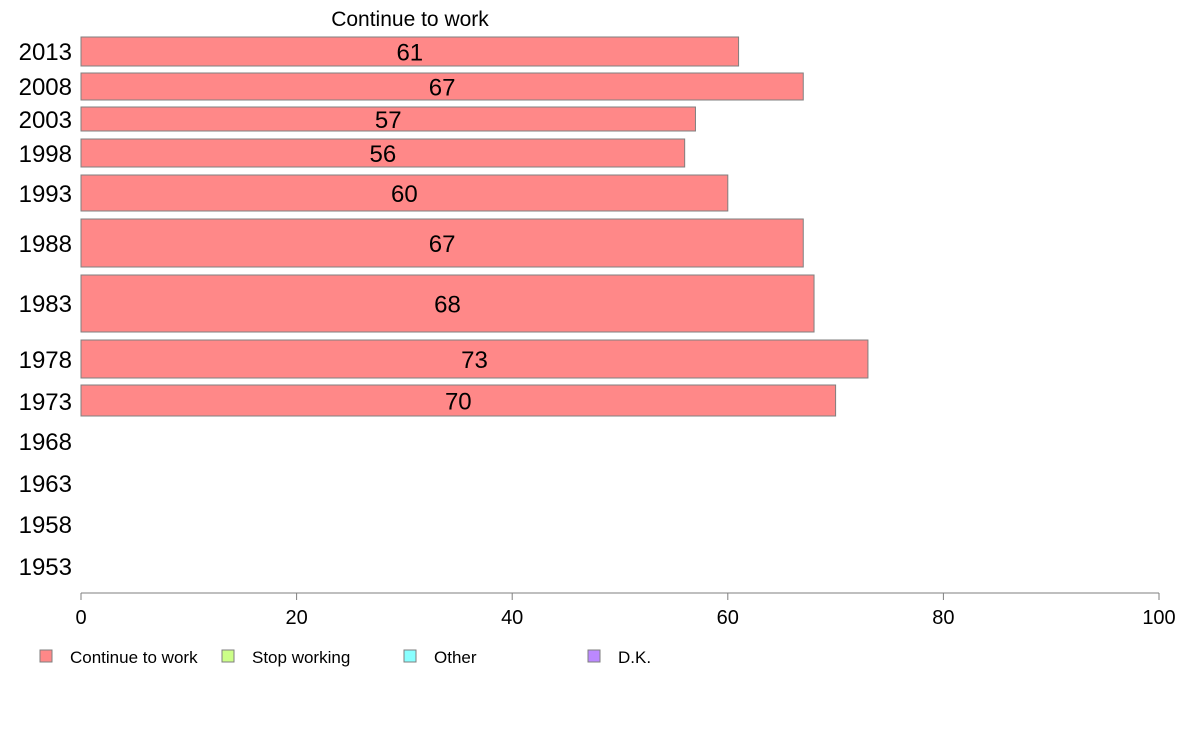 The height and width of the screenshot is (736, 1188). I want to click on bar-1973, so click(458, 400).